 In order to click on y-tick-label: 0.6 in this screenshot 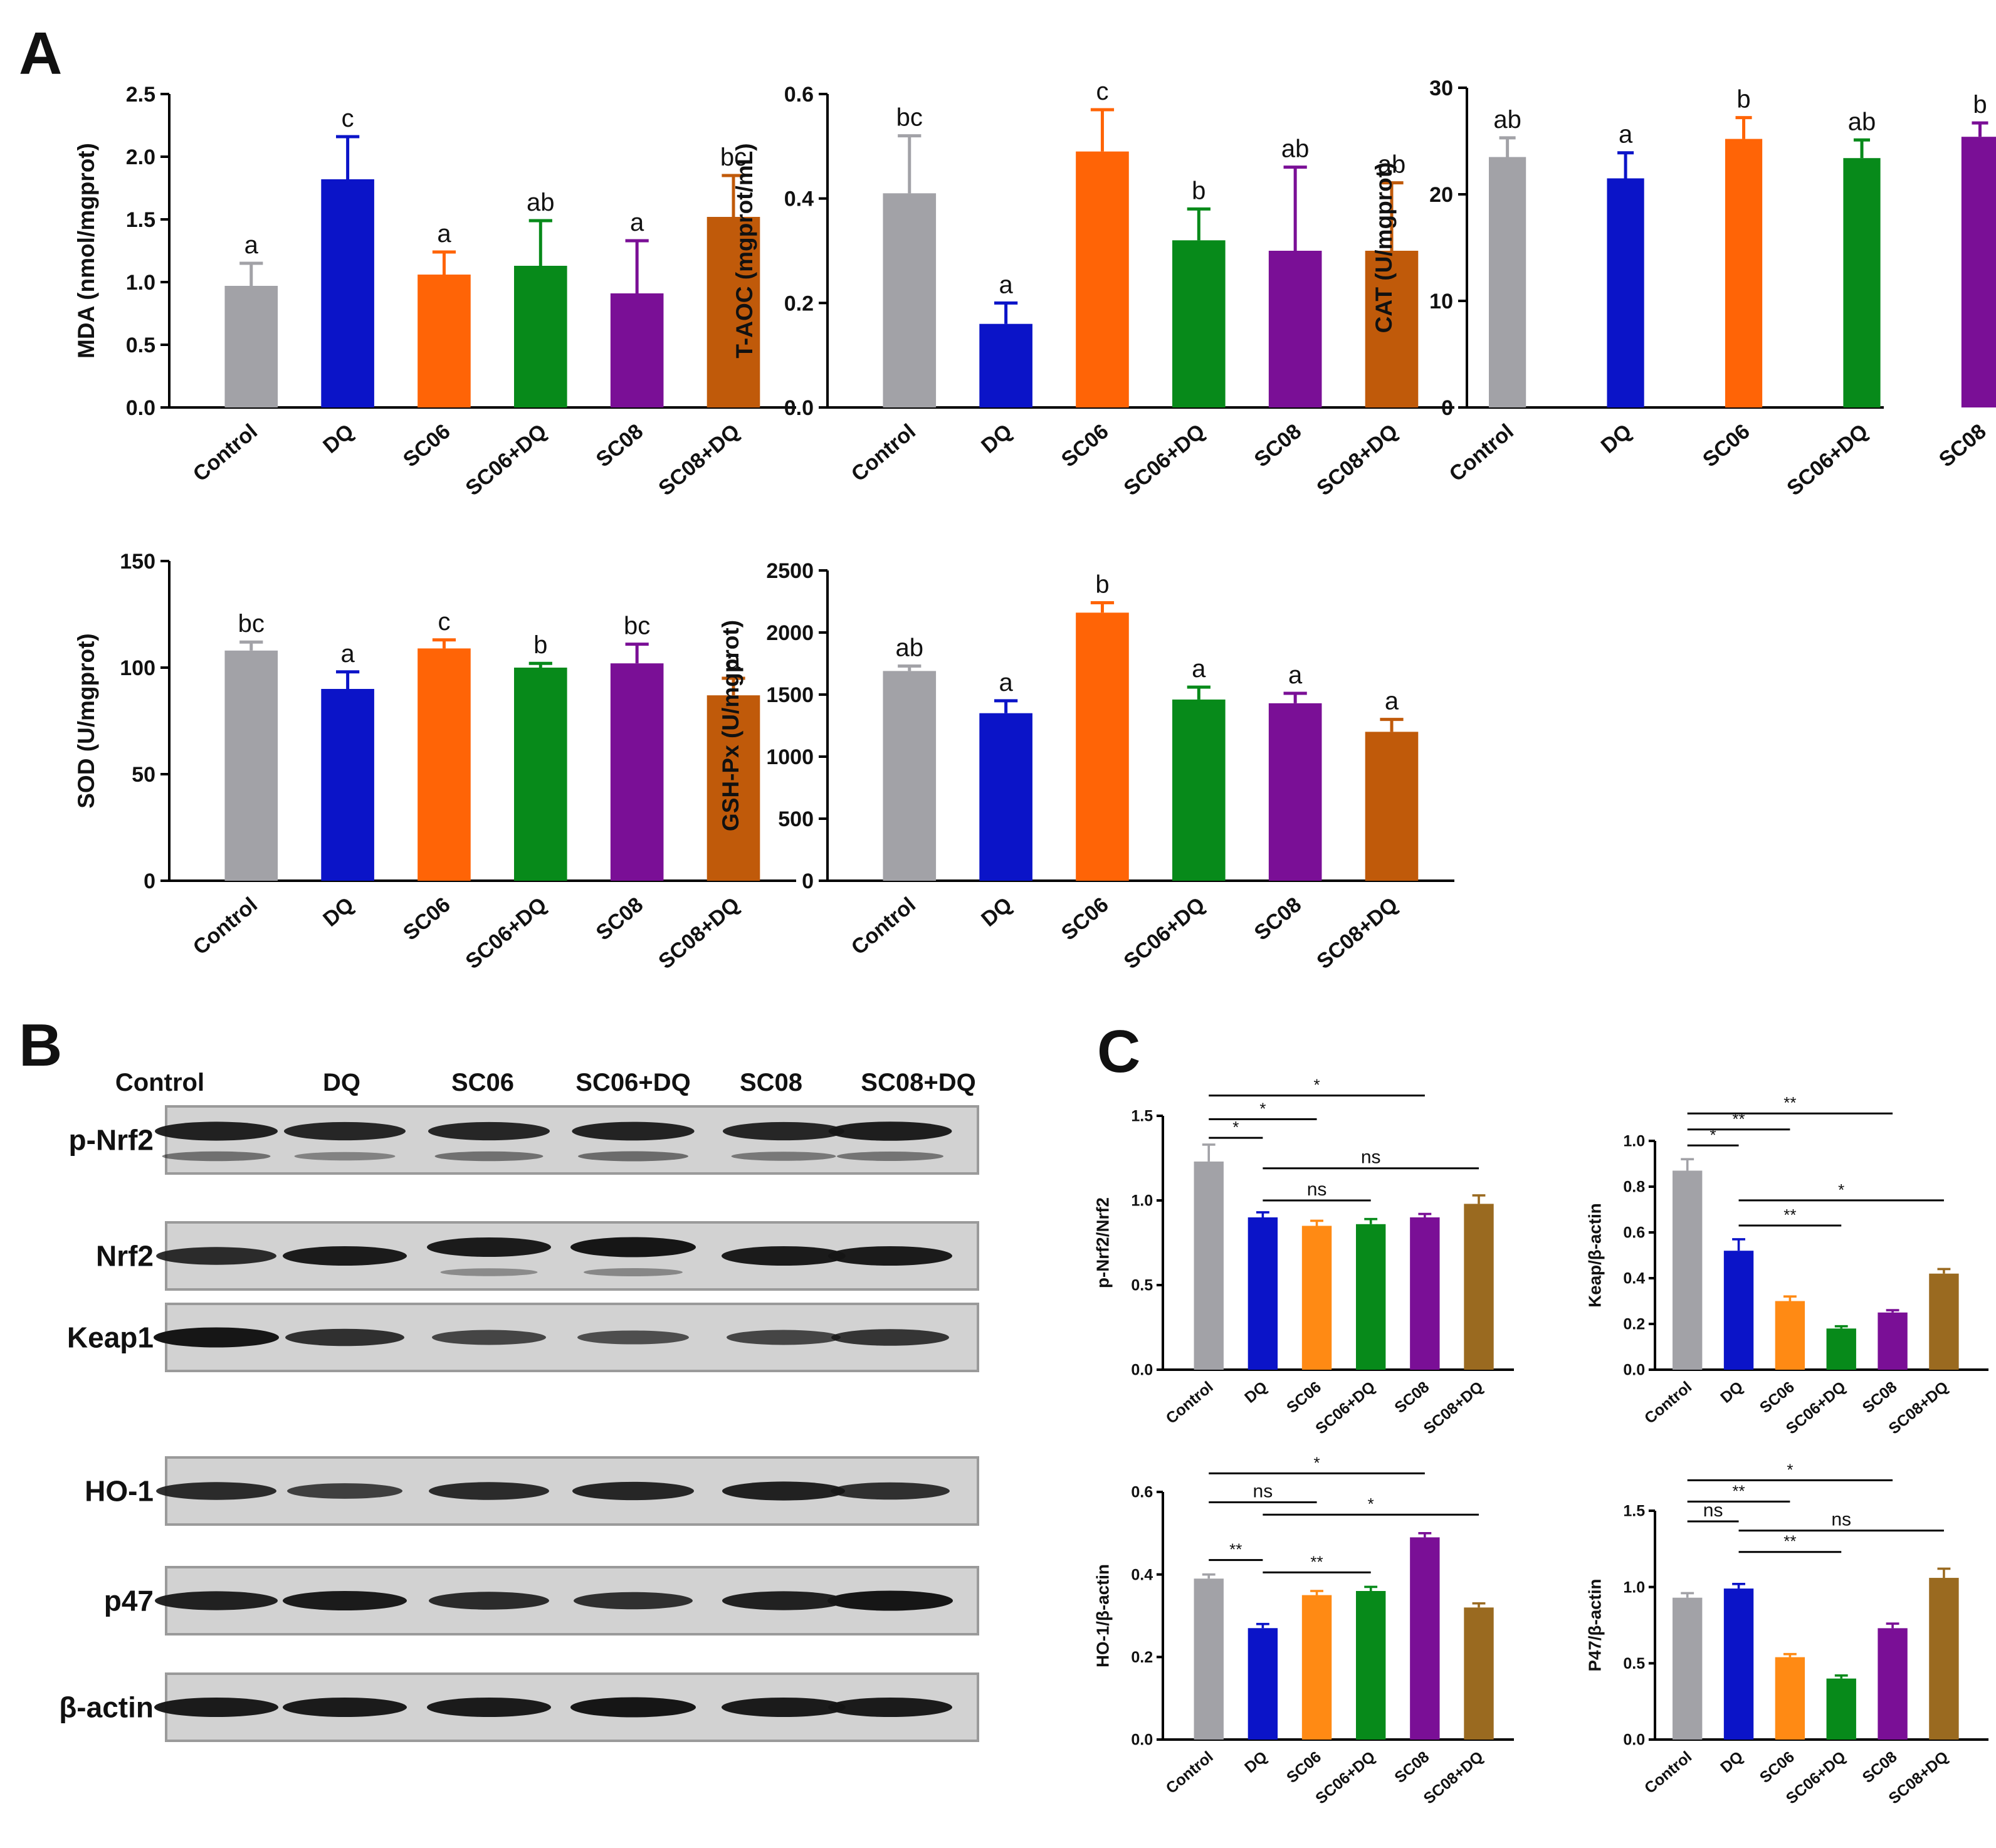, I will do `click(1142, 1493)`.